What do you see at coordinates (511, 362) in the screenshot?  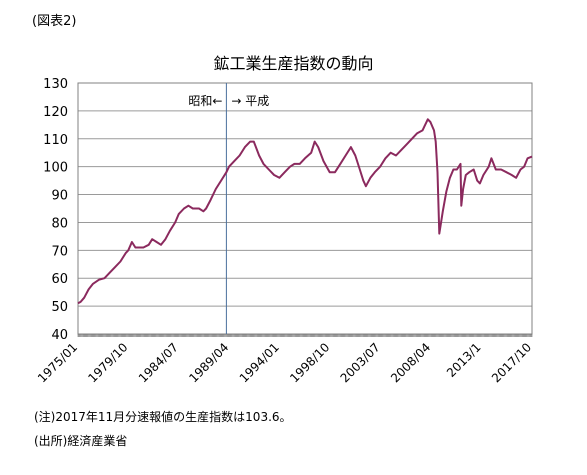 I see `x-tick-label: 2017/10` at bounding box center [511, 362].